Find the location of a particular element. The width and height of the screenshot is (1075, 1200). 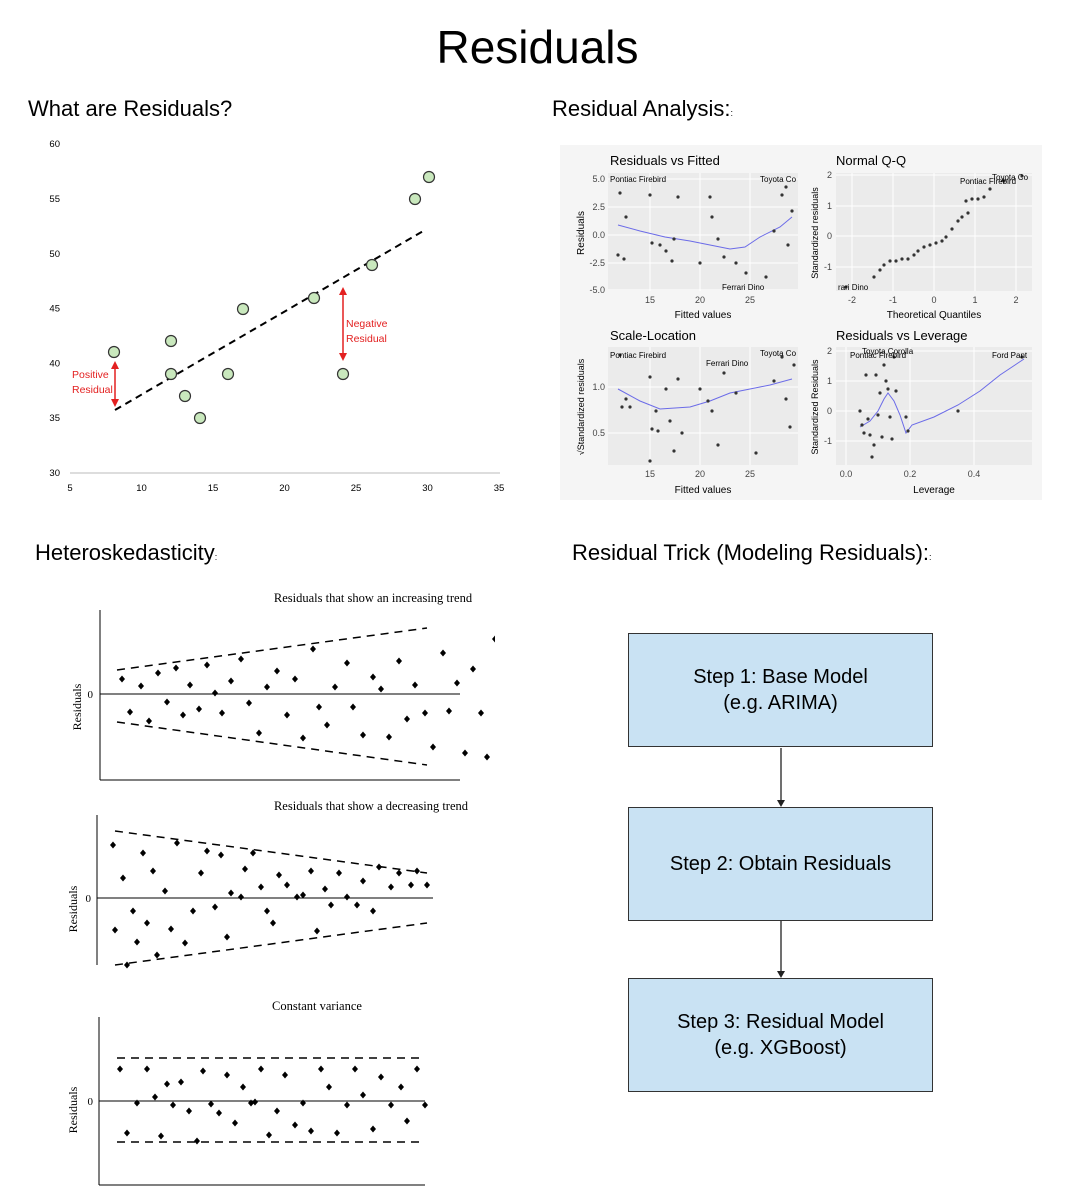

scatter-y-tick: 45 is located at coordinates (54, 309).